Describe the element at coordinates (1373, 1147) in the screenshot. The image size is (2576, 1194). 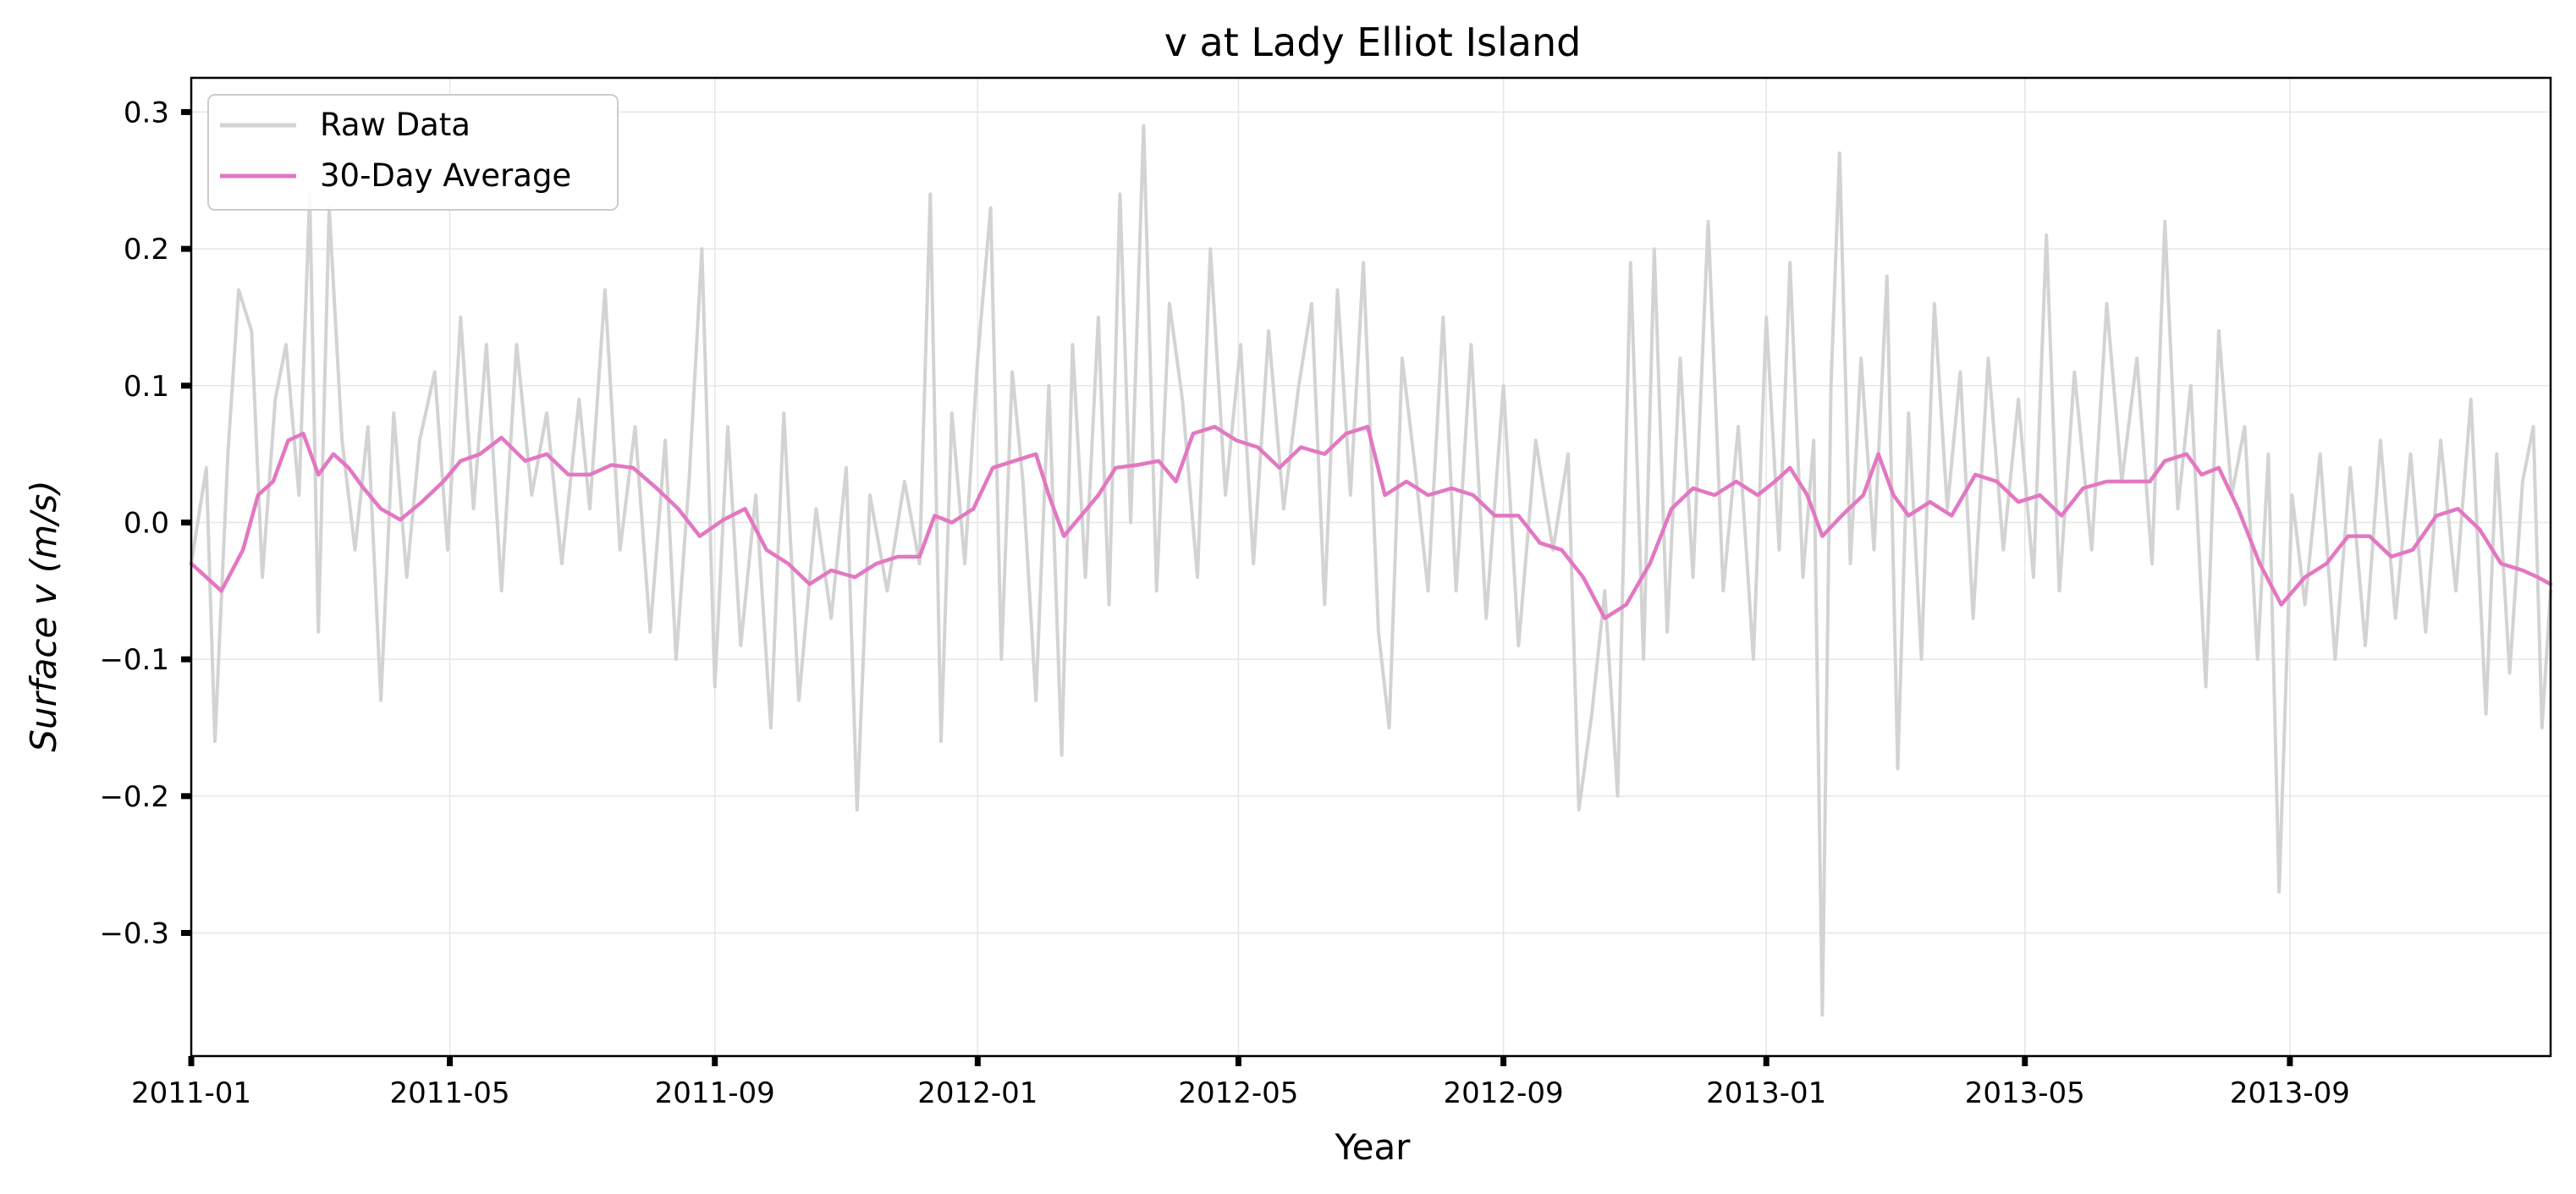
I see `x-axis-title: Year` at that location.